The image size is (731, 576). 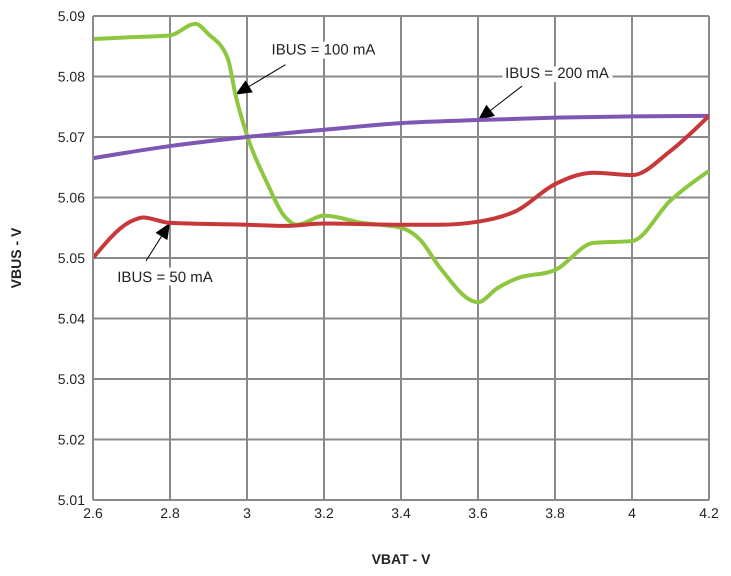 What do you see at coordinates (72, 136) in the screenshot?
I see `y-tick-label: 5.07` at bounding box center [72, 136].